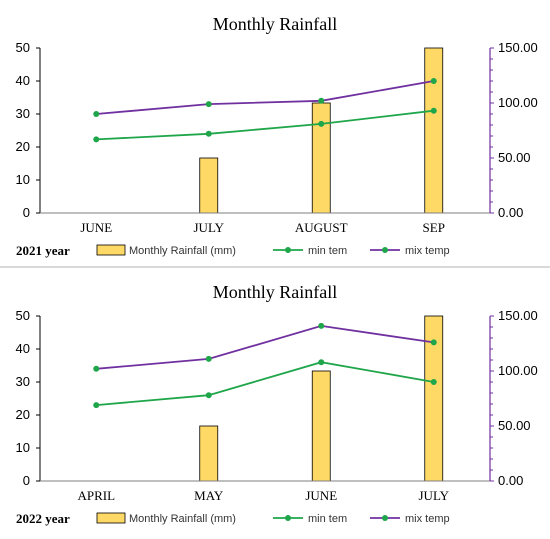 The image size is (550, 539). What do you see at coordinates (96, 495) in the screenshot?
I see `x-tick-label: APRIL` at bounding box center [96, 495].